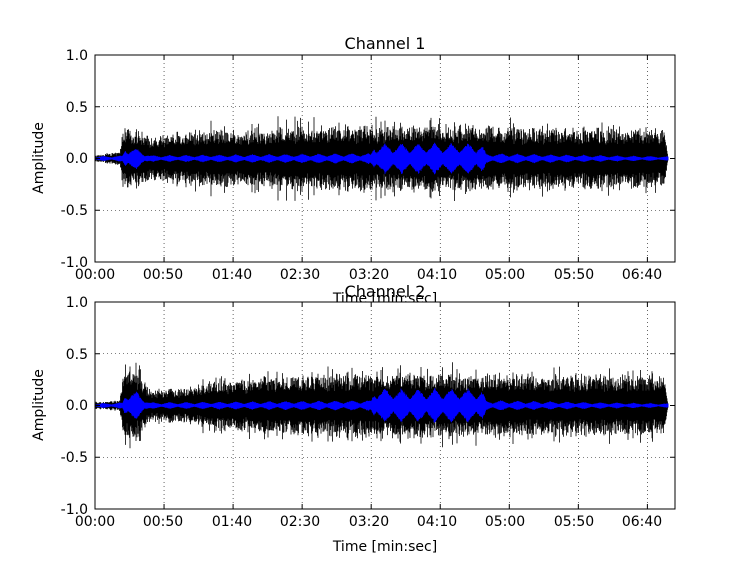  What do you see at coordinates (384, 547) in the screenshot?
I see `x-axis-label: Time [min:sec]` at bounding box center [384, 547].